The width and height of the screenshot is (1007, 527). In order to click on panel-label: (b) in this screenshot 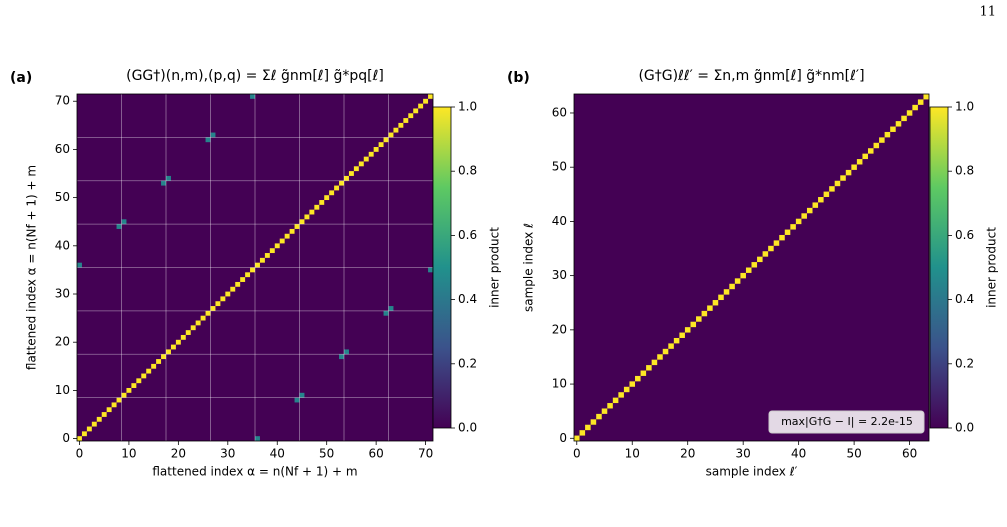, I will do `click(518, 78)`.